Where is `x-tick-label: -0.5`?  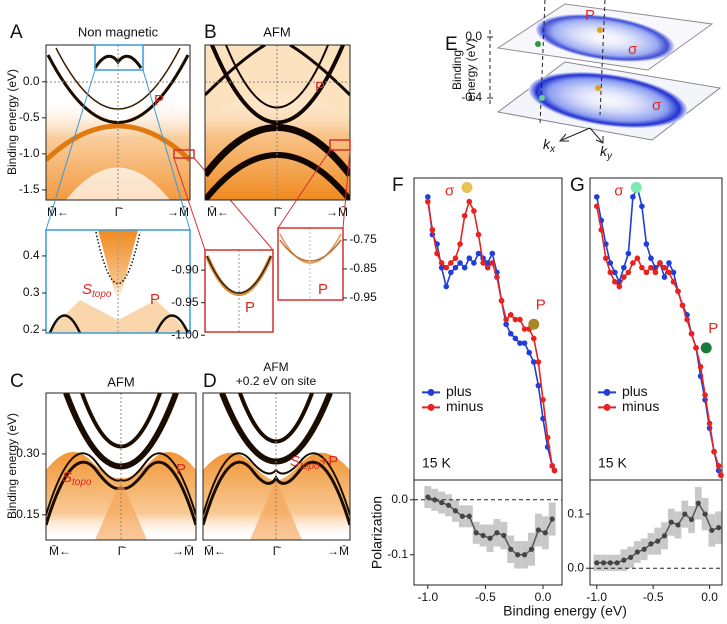 x-tick-label: -0.5 is located at coordinates (653, 597).